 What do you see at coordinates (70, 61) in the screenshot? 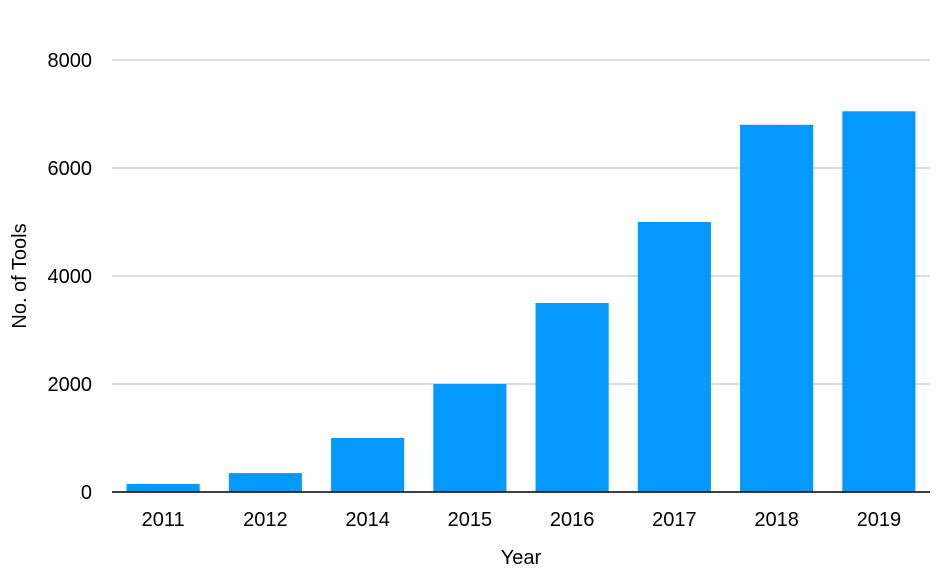
I see `y-tick-label: 8000` at bounding box center [70, 61].